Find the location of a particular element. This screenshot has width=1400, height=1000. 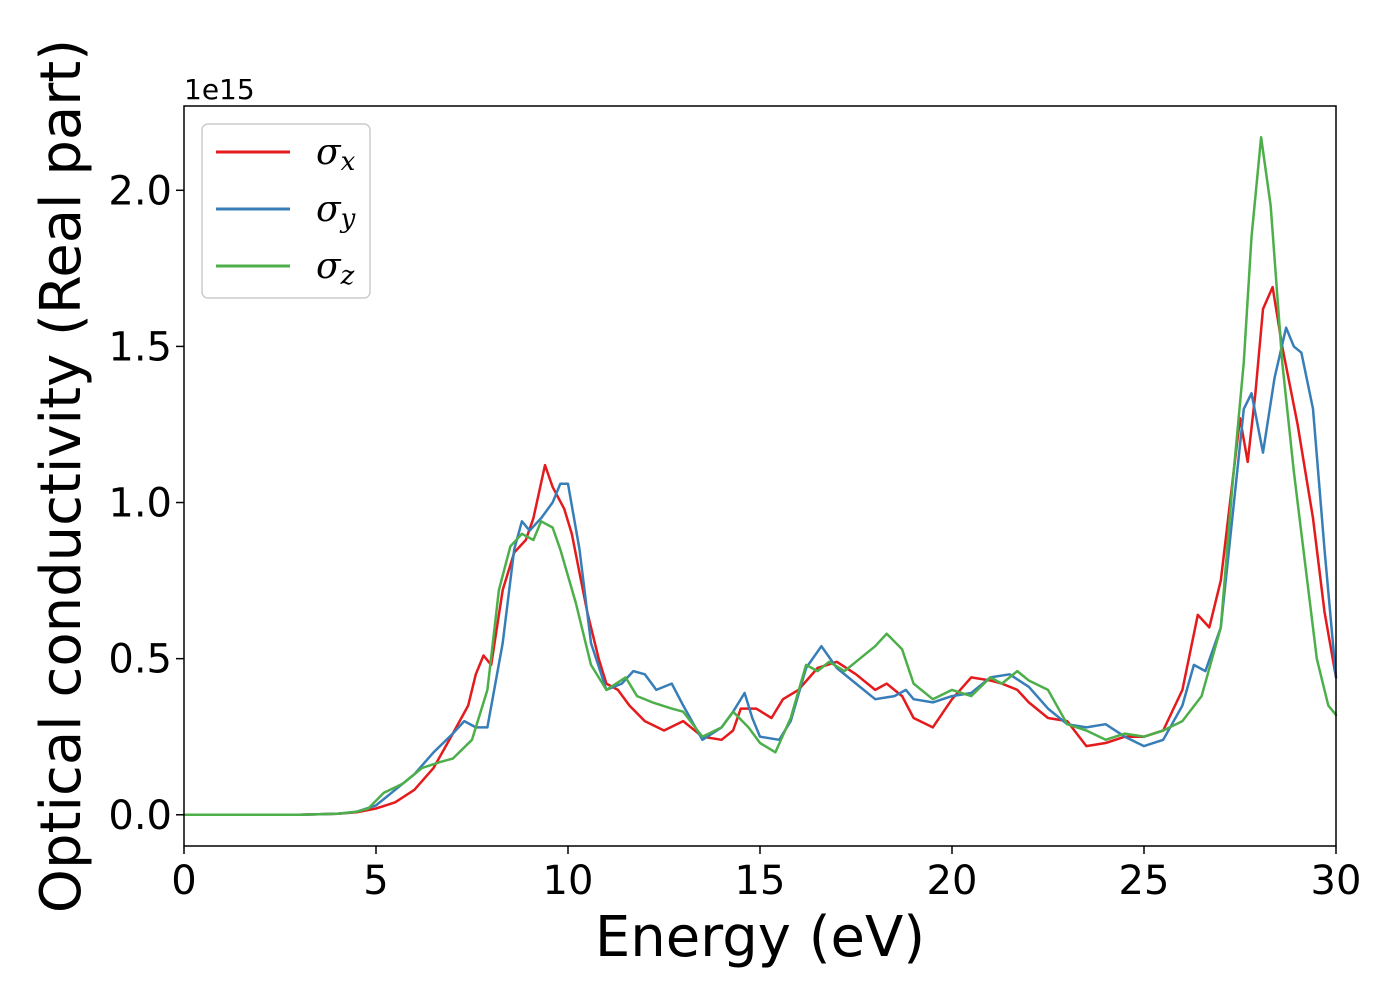

legend: σx σy σz is located at coordinates (286, 211).